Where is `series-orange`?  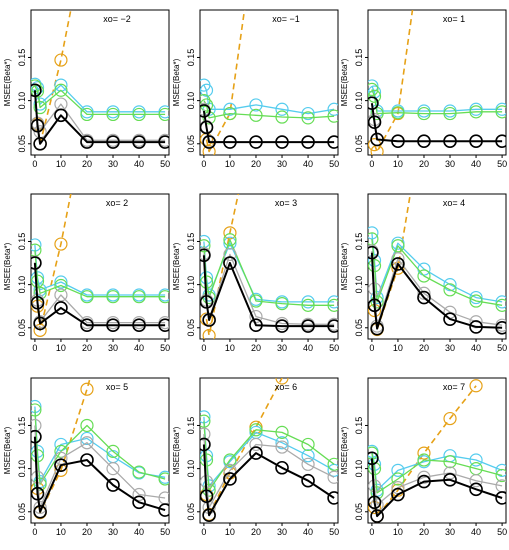 series-orange is located at coordinates (51, 80).